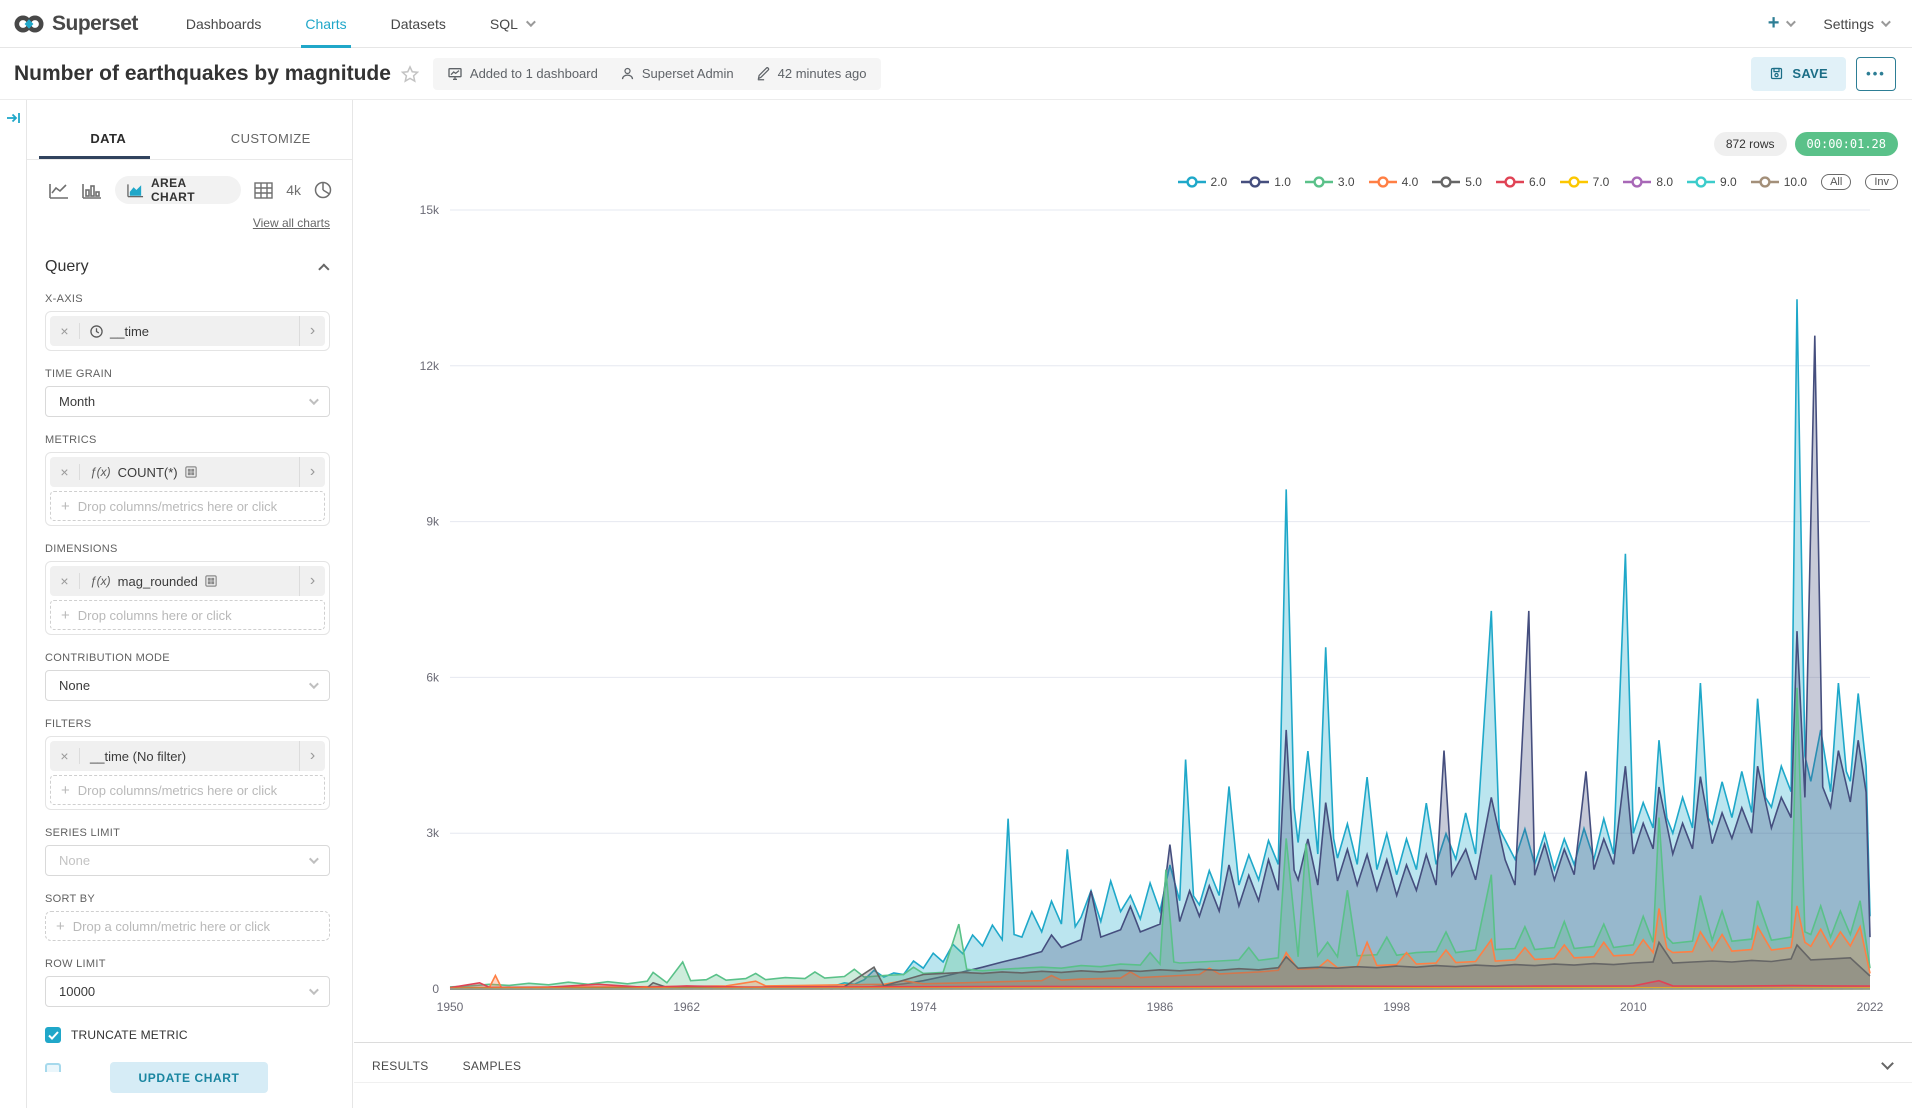 Image resolution: width=1912 pixels, height=1108 pixels. Describe the element at coordinates (511, 24) in the screenshot. I see `nav-sql: SQL` at that location.